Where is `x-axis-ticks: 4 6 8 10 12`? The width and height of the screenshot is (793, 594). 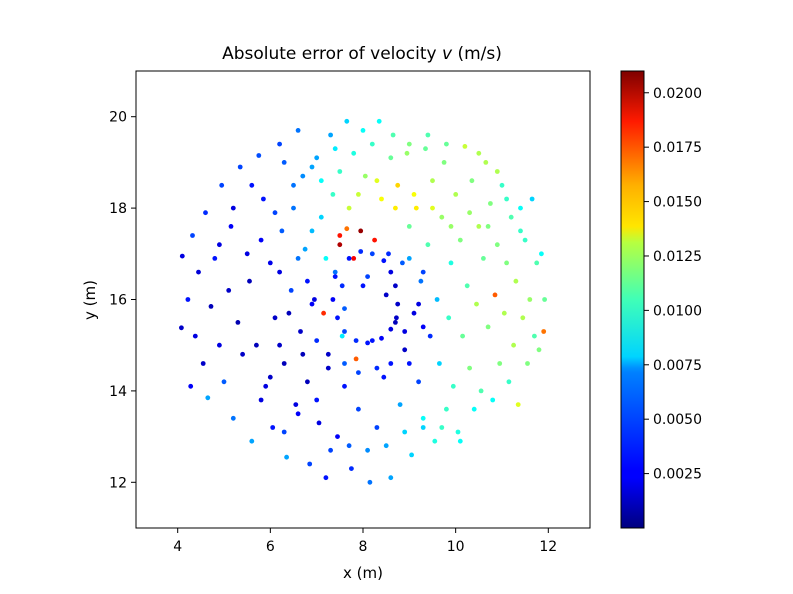
x-axis-ticks: 4 6 8 10 12 is located at coordinates (365, 541).